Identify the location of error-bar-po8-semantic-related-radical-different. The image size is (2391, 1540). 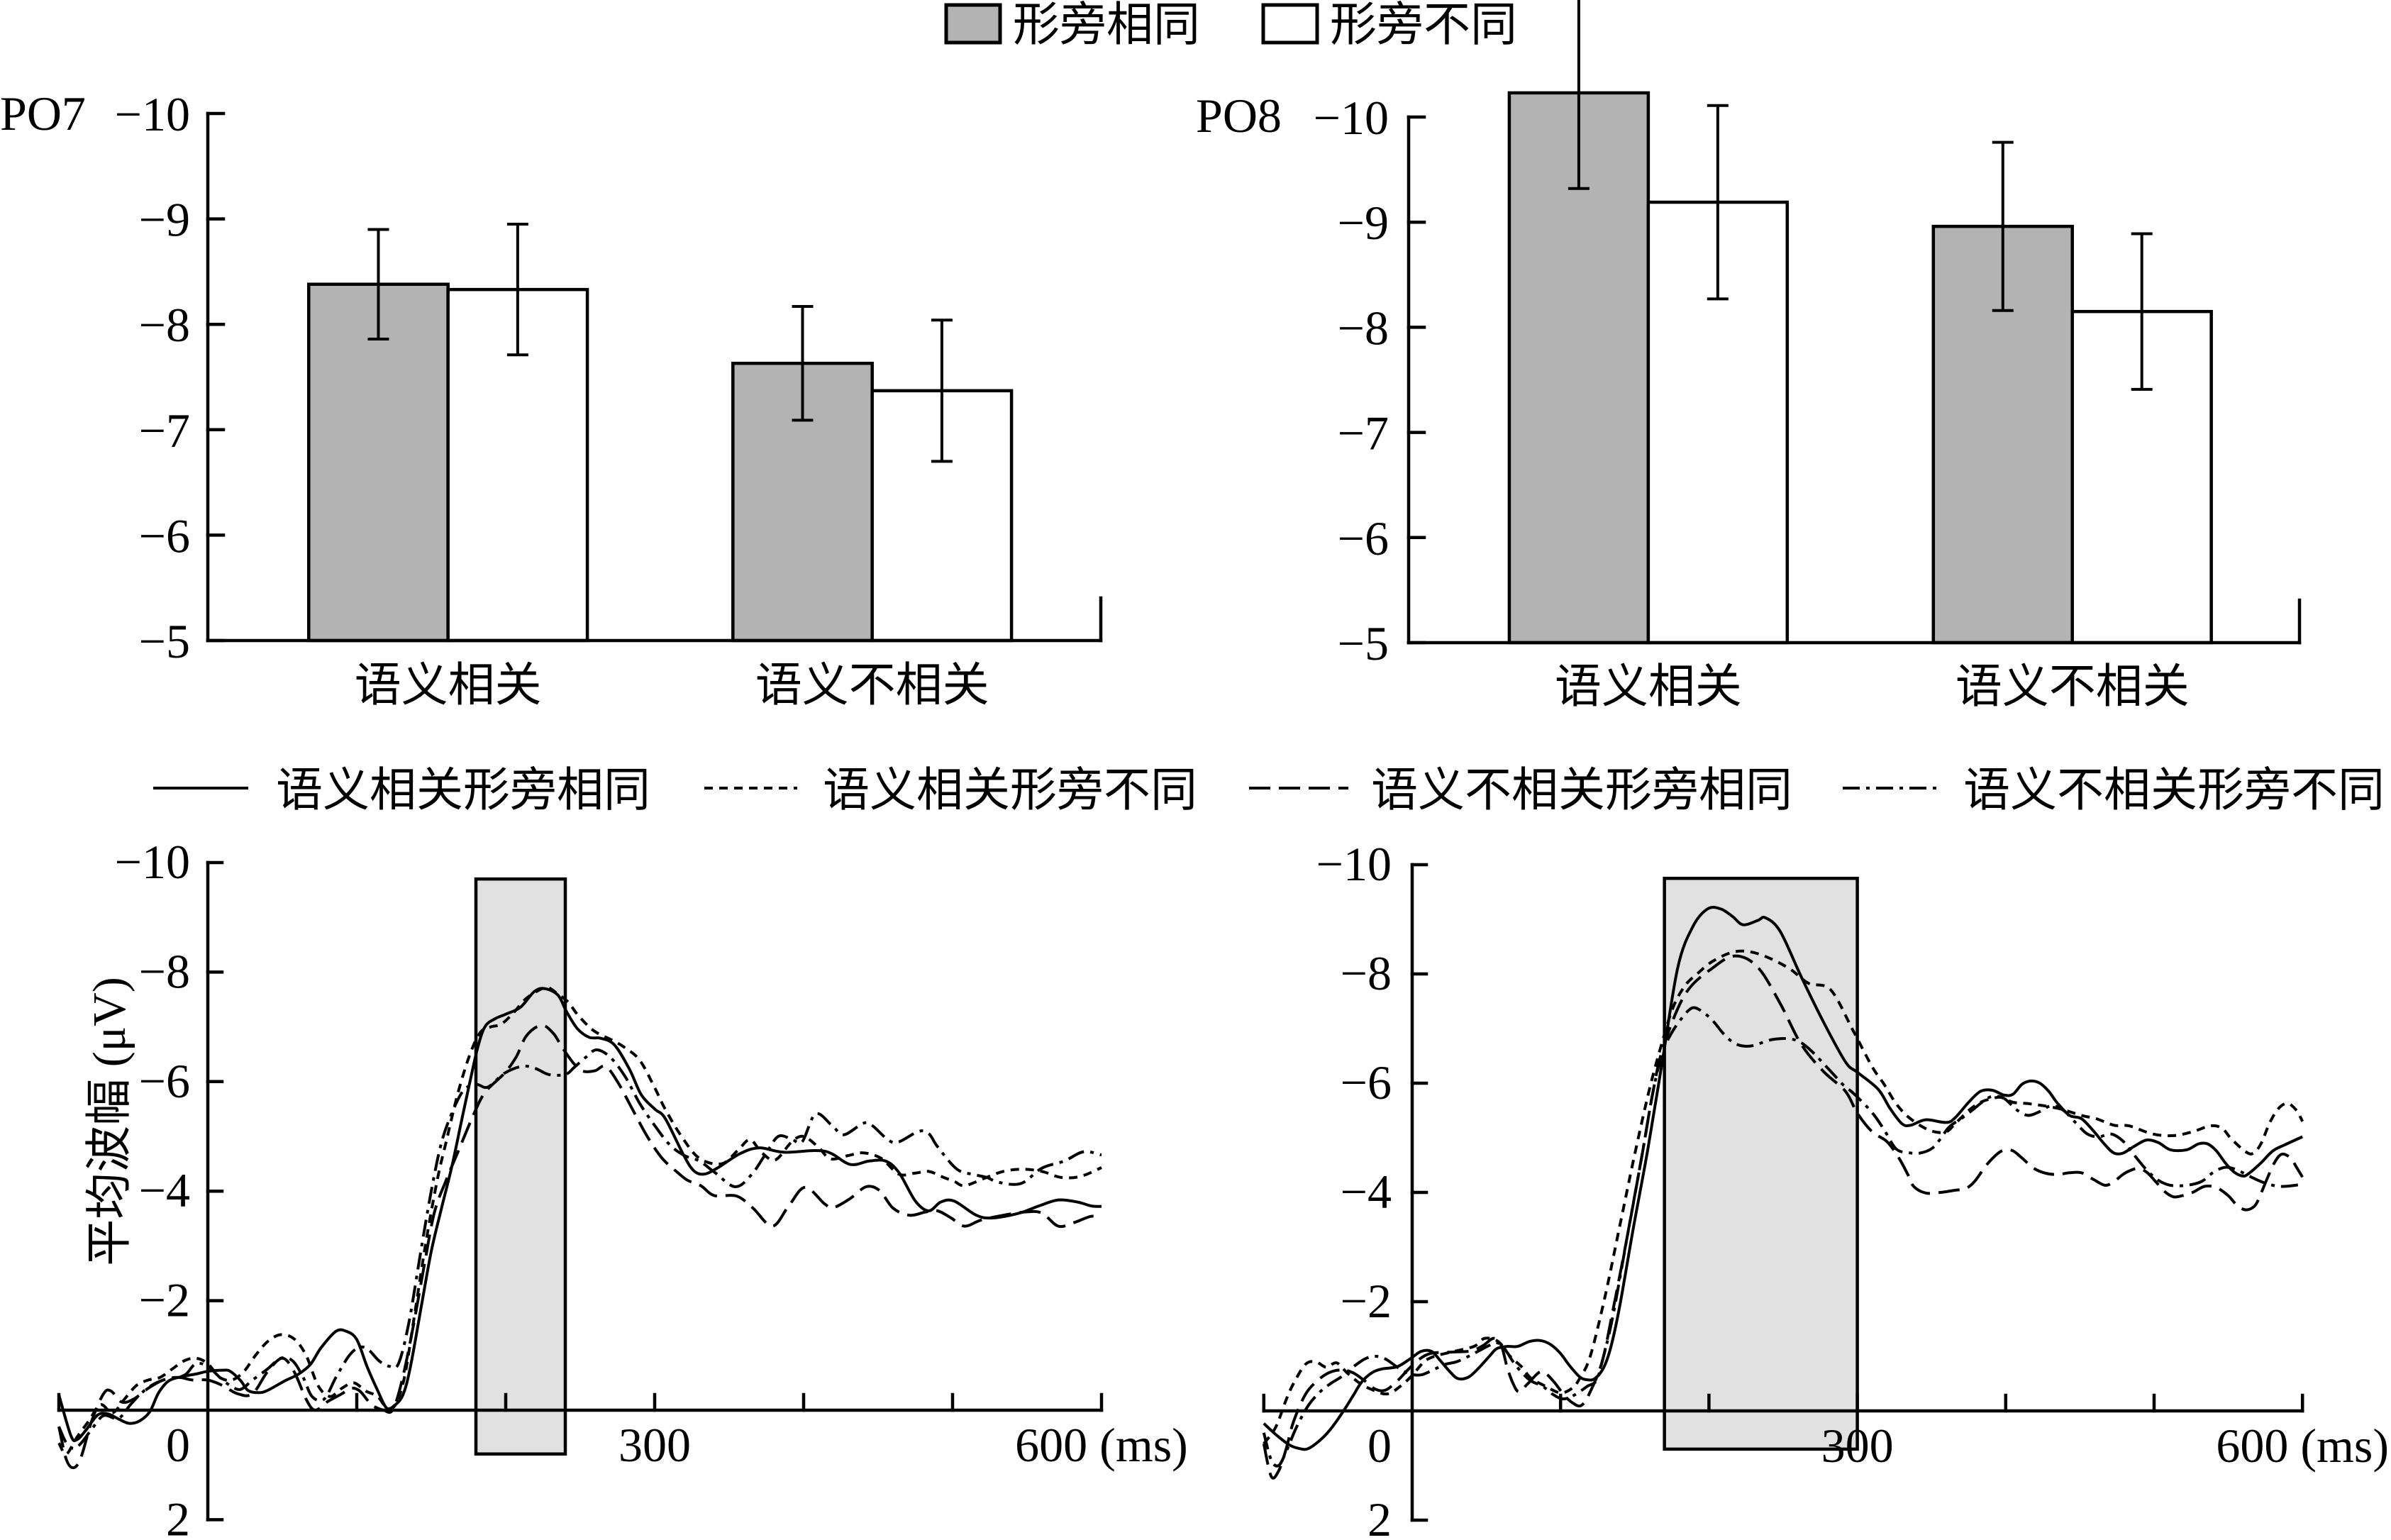
(1718, 202).